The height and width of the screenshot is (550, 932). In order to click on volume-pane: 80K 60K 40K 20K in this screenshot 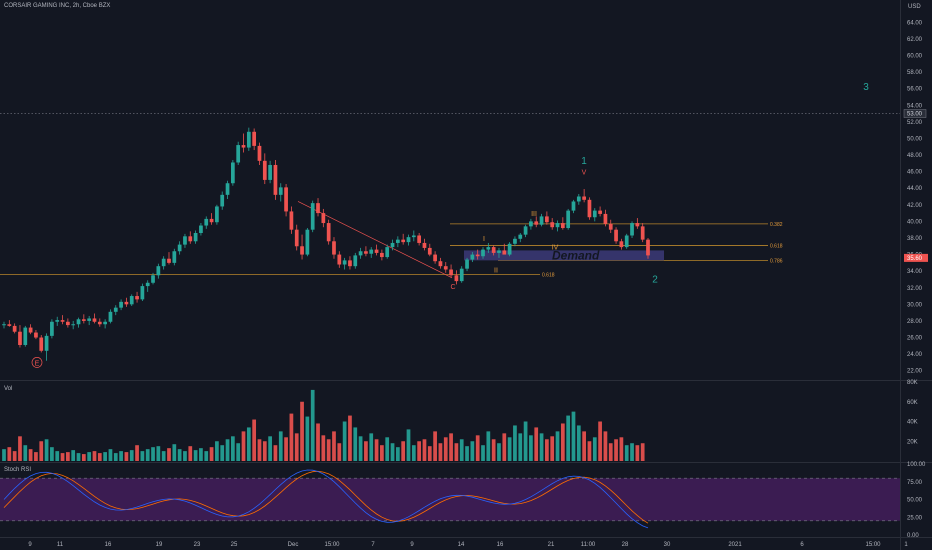, I will do `click(460, 420)`.